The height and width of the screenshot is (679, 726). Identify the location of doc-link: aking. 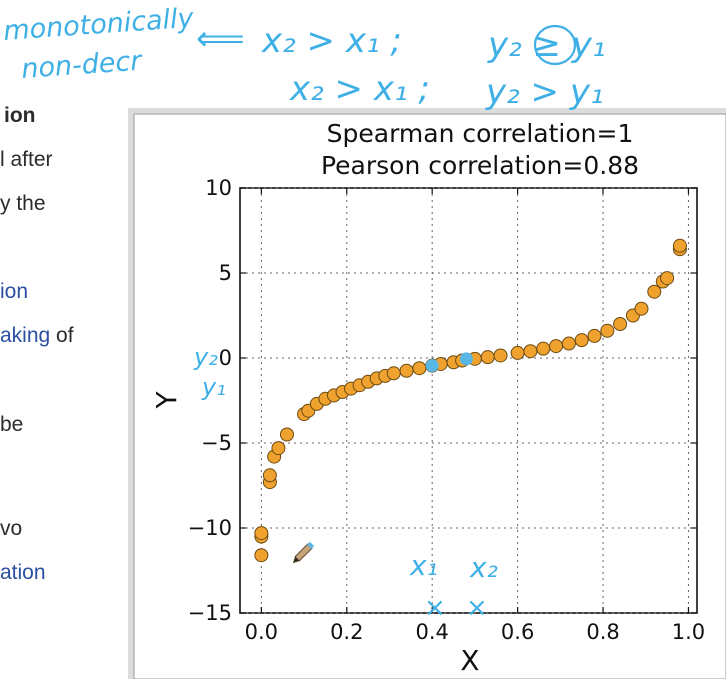
(25, 335).